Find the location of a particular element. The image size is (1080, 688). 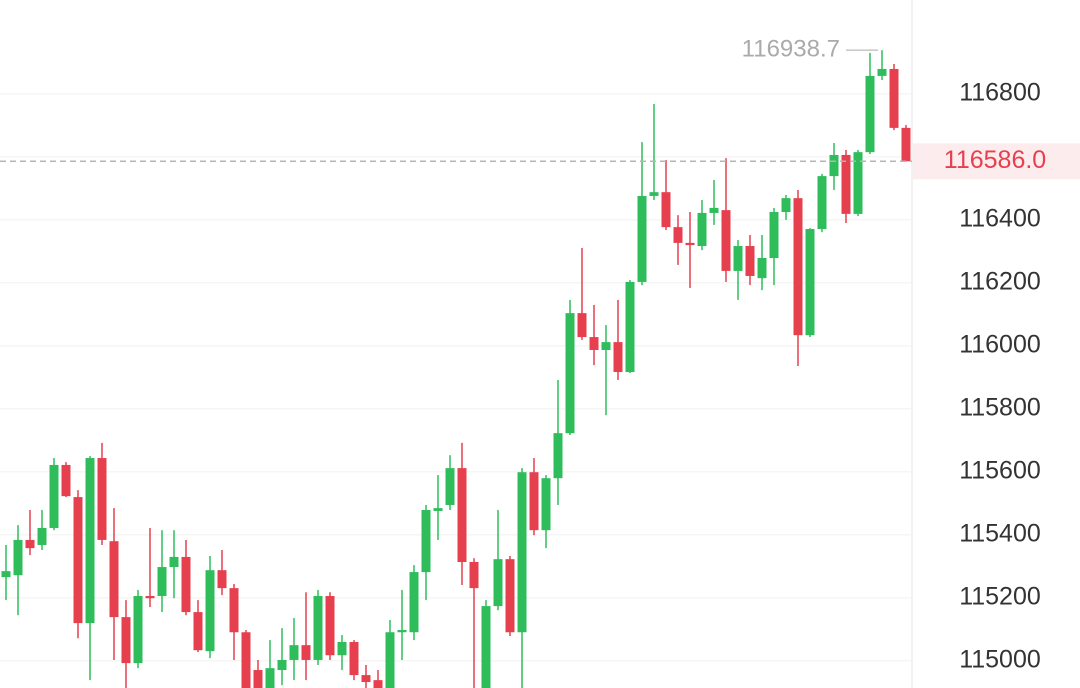

y-tick-label: 115200 is located at coordinates (1000, 597).